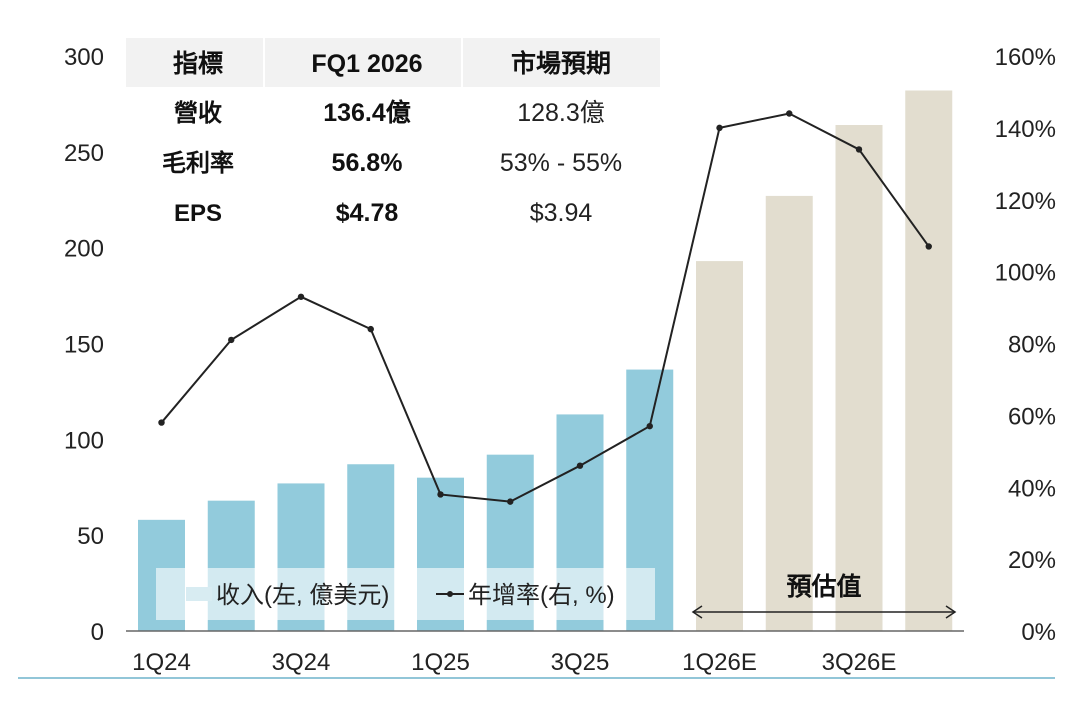 This screenshot has height=718, width=1077. Describe the element at coordinates (697, 612) in the screenshot. I see `forecast-arrow-left-head` at that location.